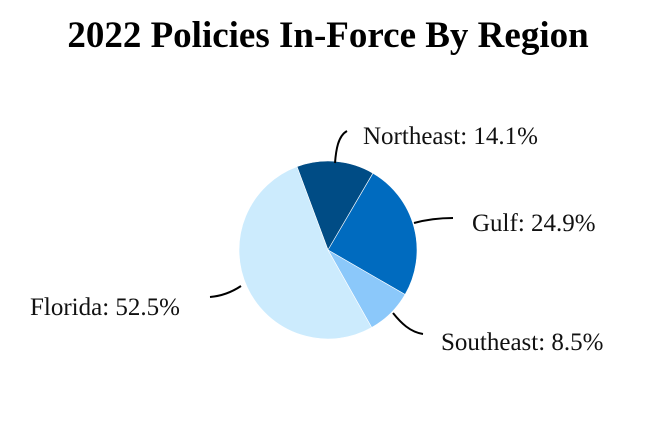 This screenshot has height=426, width=656. I want to click on label-northeast: Northeast: 14.1%, so click(450, 136).